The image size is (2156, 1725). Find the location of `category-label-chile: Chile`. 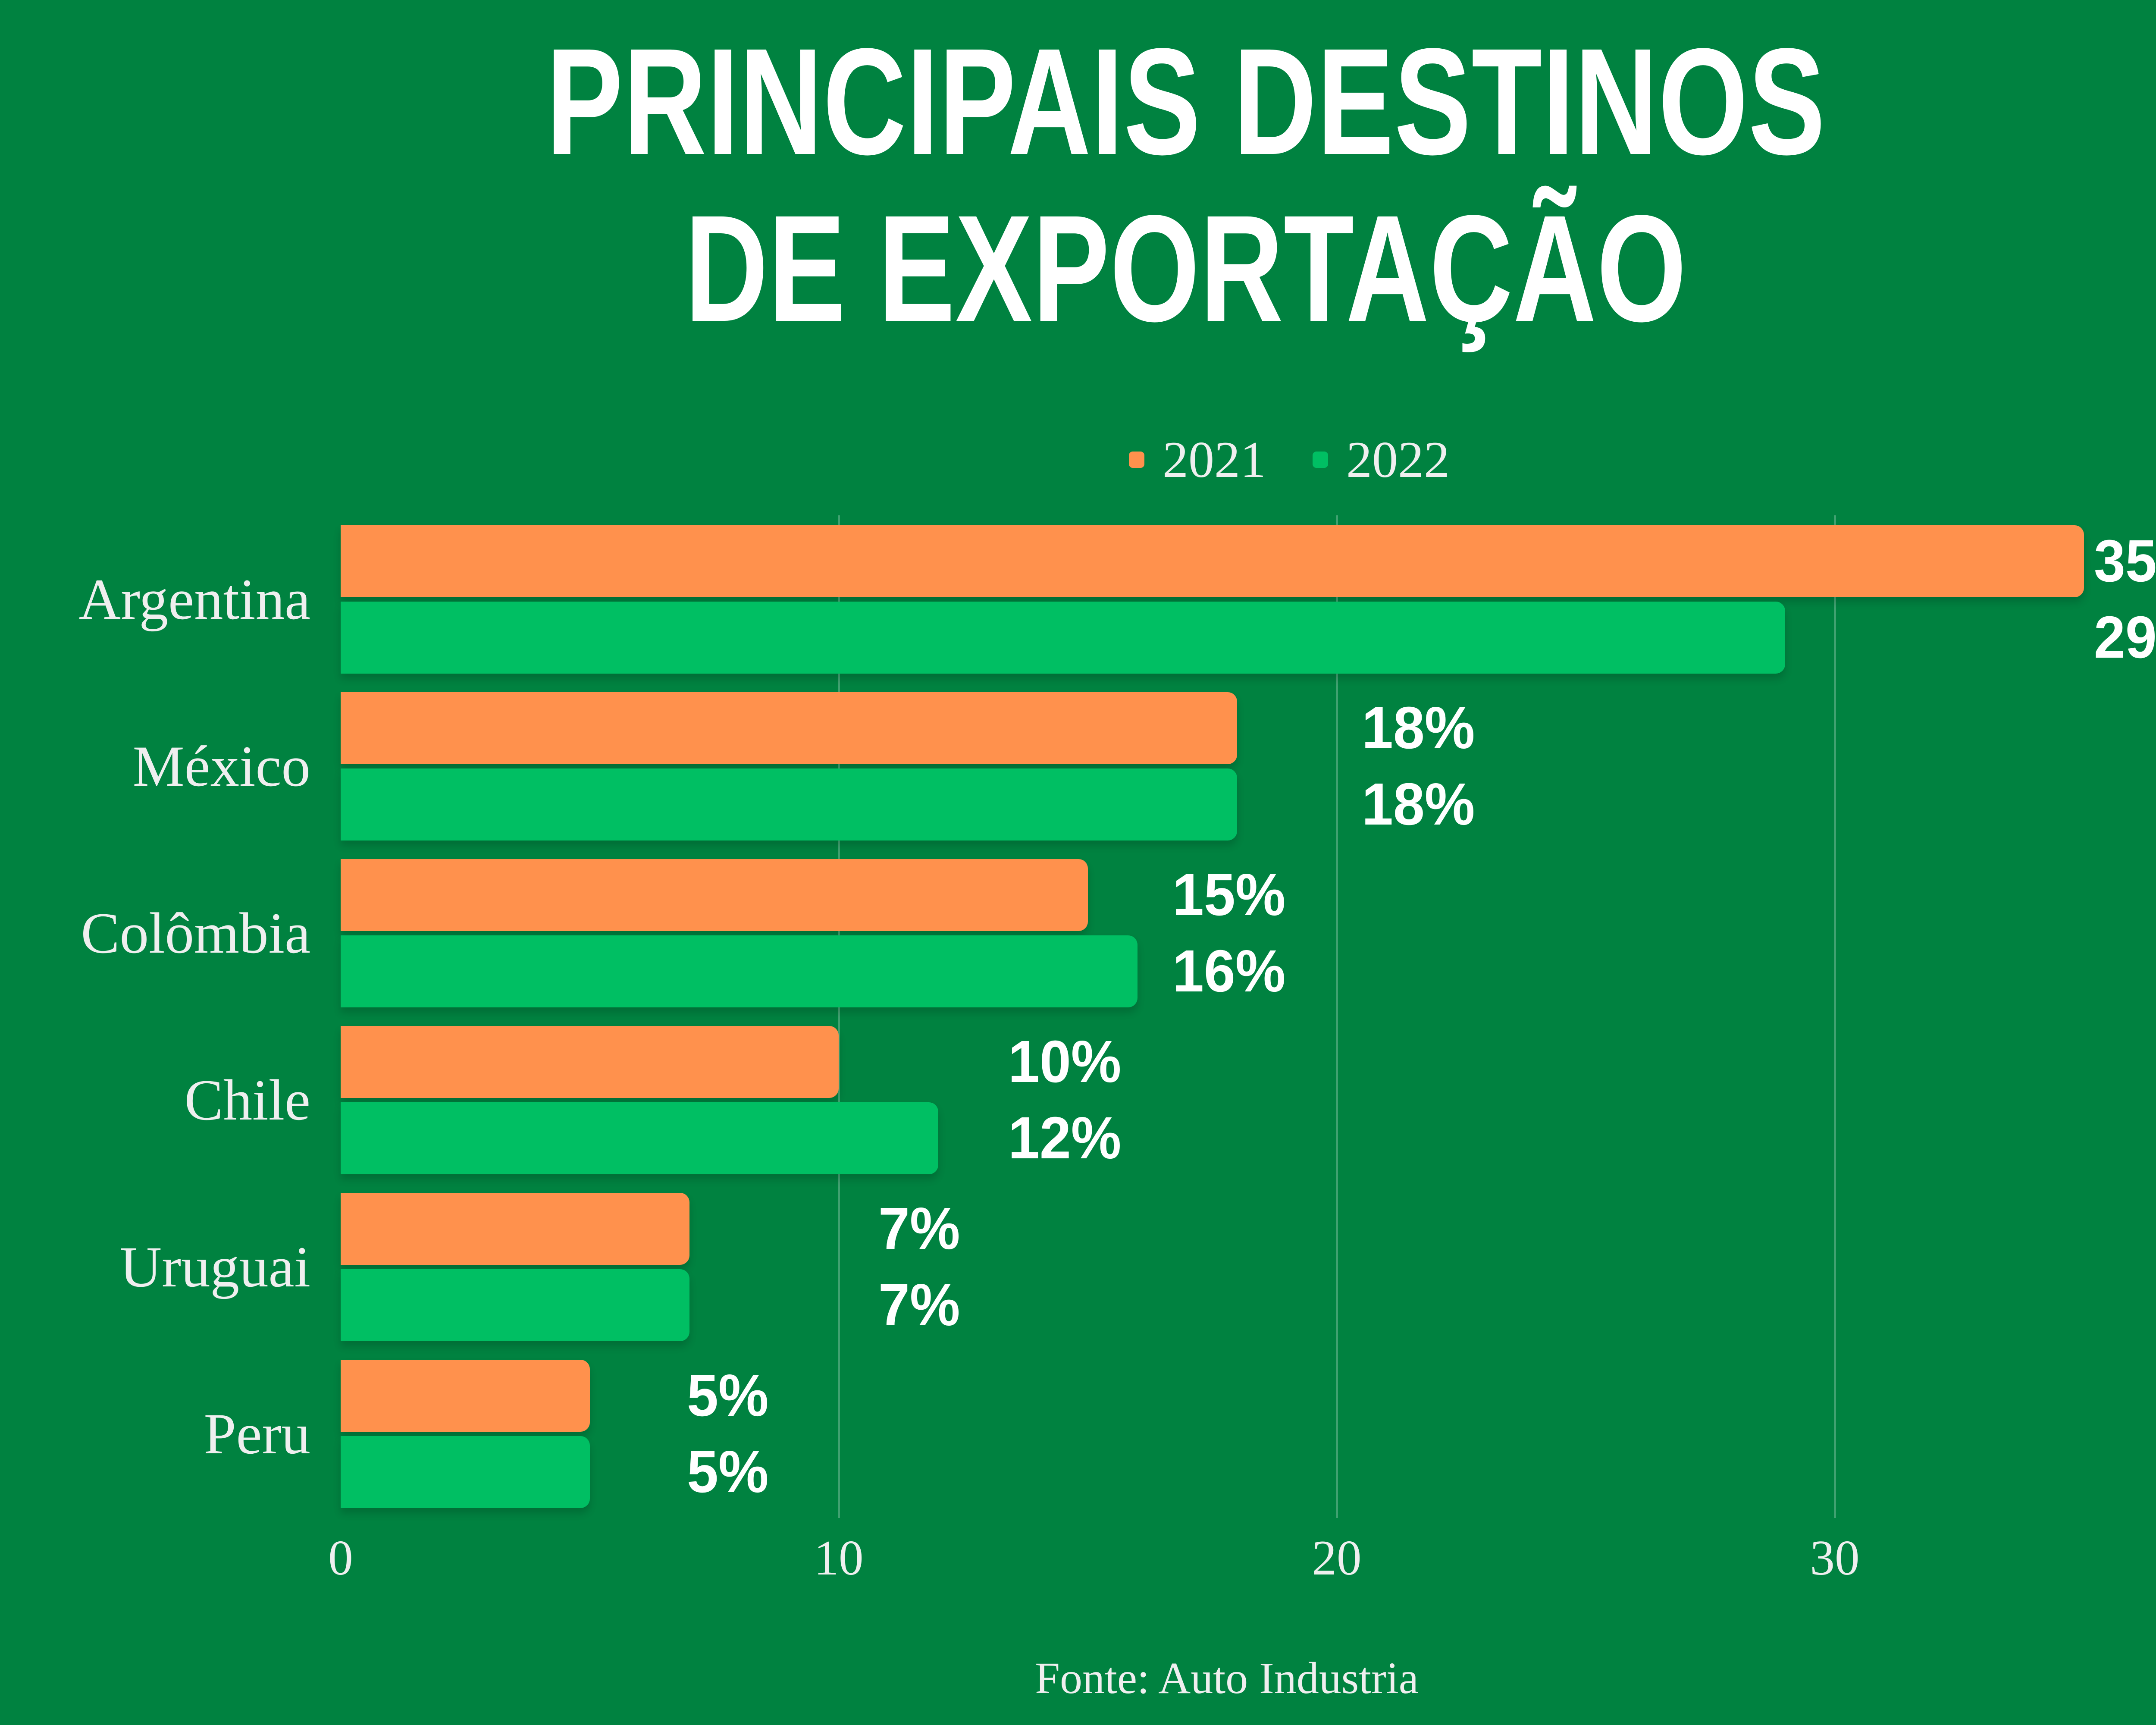

category-label-chile: Chile is located at coordinates (247, 1100).